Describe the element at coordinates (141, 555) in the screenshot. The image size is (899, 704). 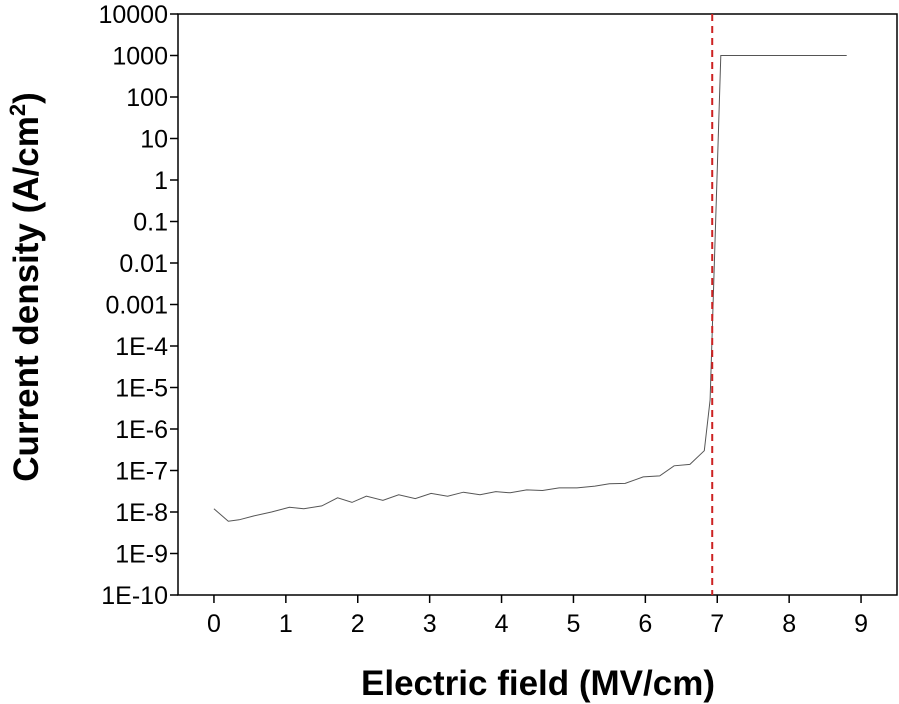
I see `y-tick-label: 1E-9` at that location.